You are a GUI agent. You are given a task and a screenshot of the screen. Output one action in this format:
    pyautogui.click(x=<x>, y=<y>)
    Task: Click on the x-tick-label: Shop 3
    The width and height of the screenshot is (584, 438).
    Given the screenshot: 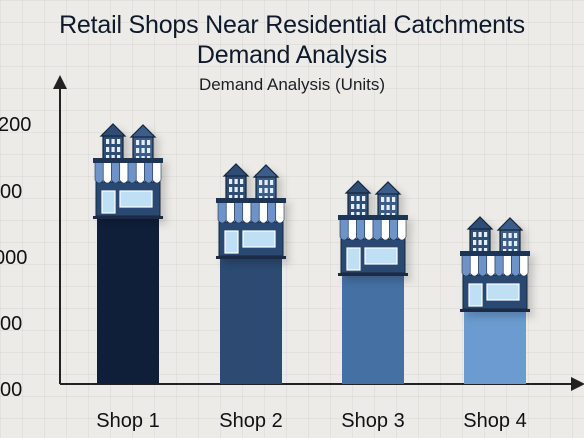 What is the action you would take?
    pyautogui.click(x=372, y=421)
    